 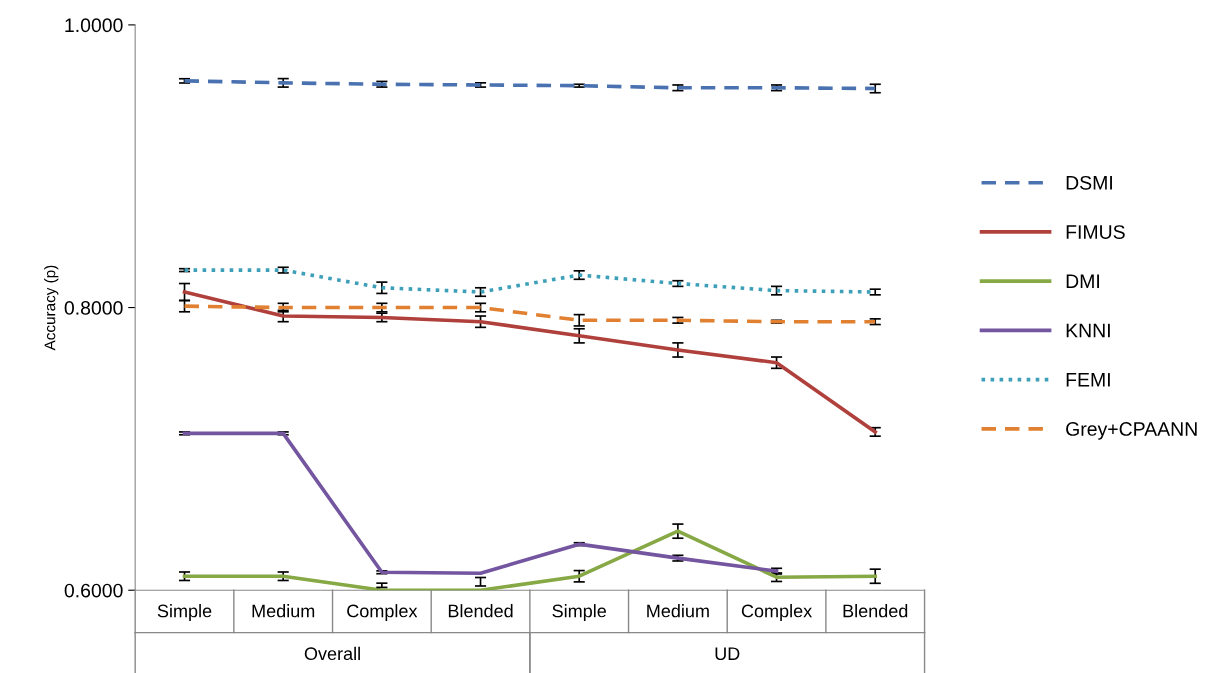 I want to click on text: Overall, so click(x=332, y=653).